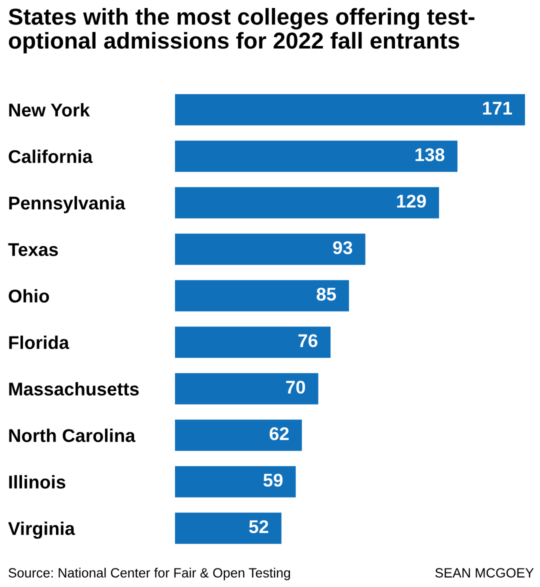 This screenshot has width=540, height=587. Describe the element at coordinates (279, 433) in the screenshot. I see `data-label: 62` at that location.